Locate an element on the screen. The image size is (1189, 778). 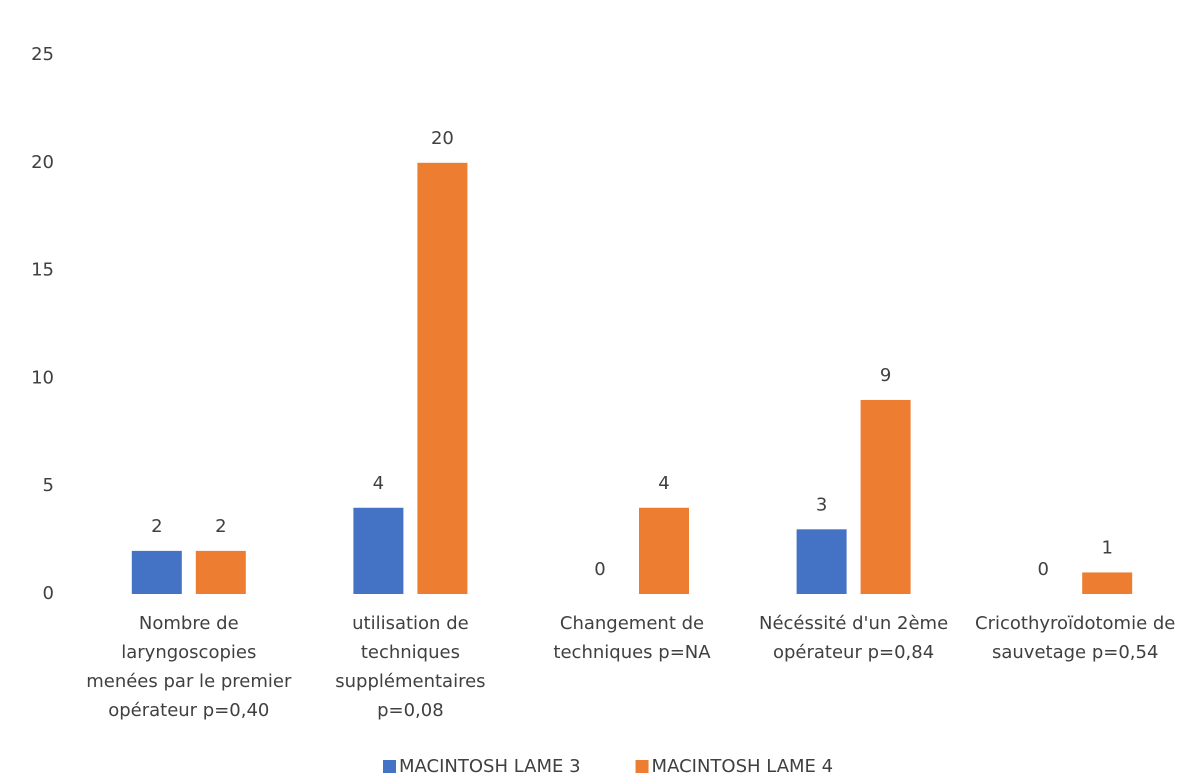
x-tick-label: p=0,08 is located at coordinates (410, 710).